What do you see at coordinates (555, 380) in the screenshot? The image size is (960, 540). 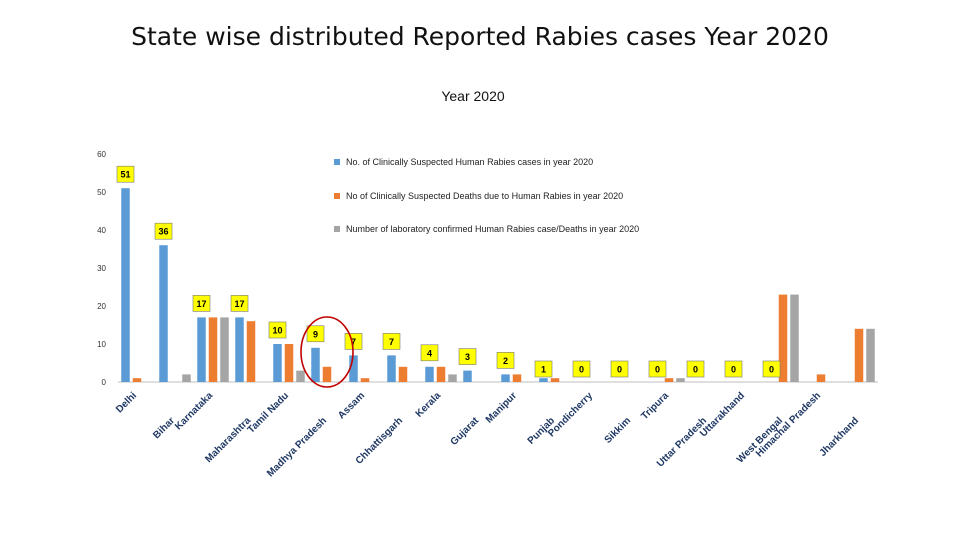 I see `bar-punjab-s2` at bounding box center [555, 380].